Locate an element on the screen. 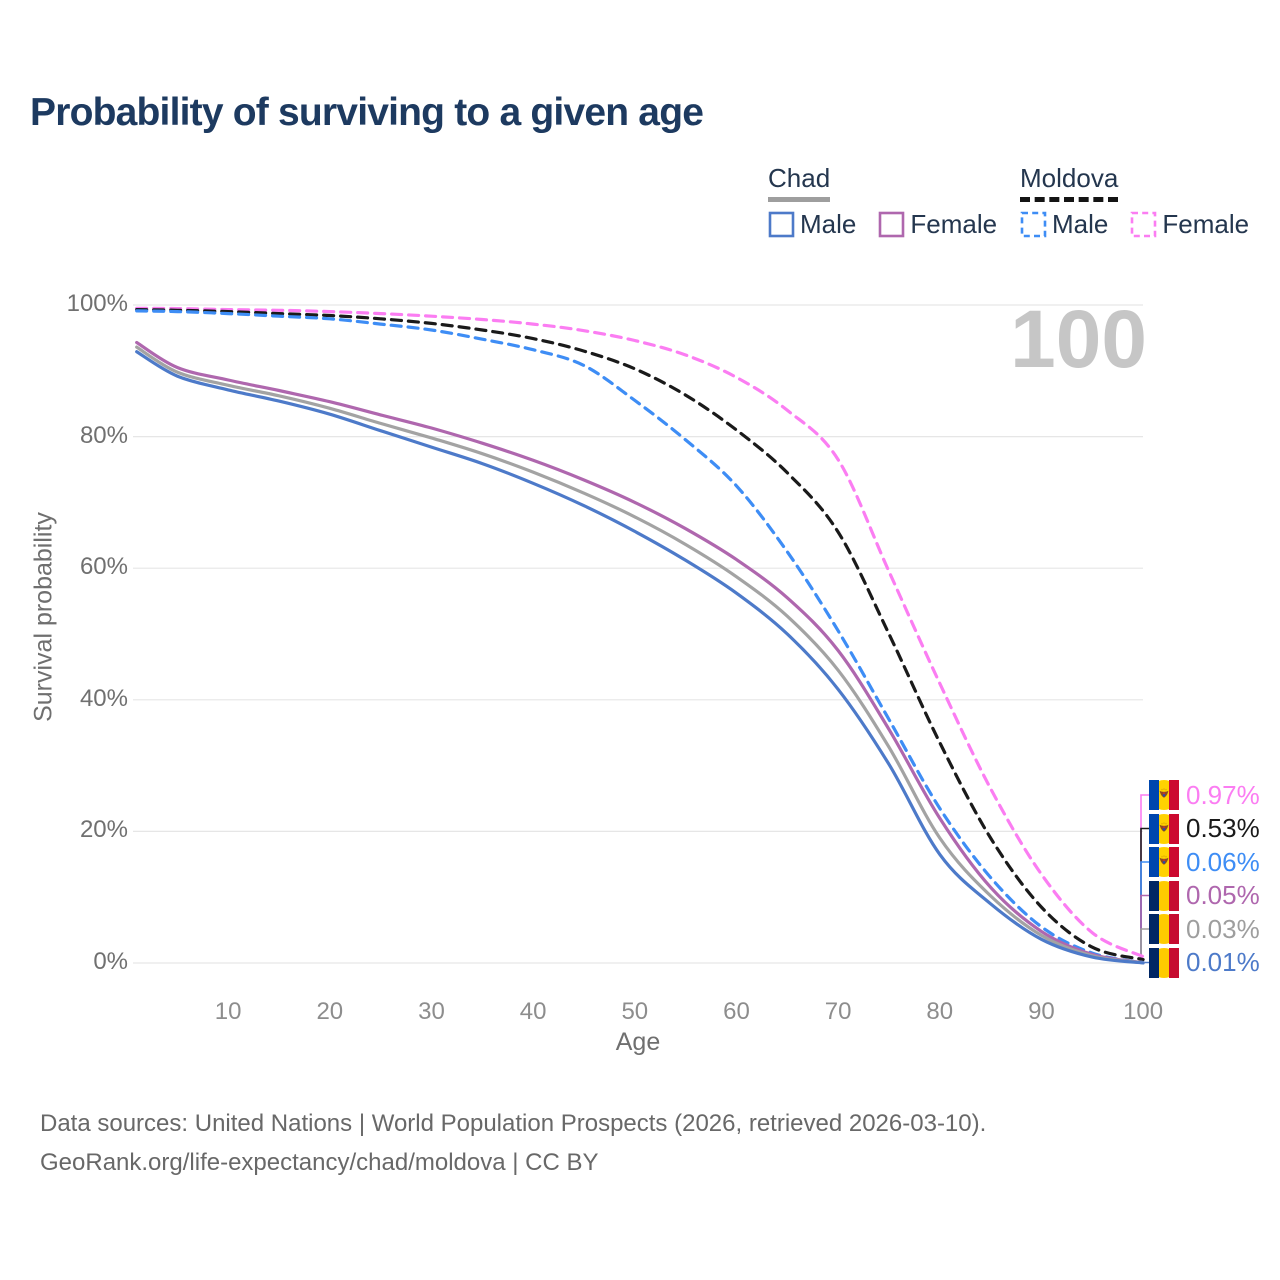  y-tick-60%: 60% is located at coordinates (103, 567).